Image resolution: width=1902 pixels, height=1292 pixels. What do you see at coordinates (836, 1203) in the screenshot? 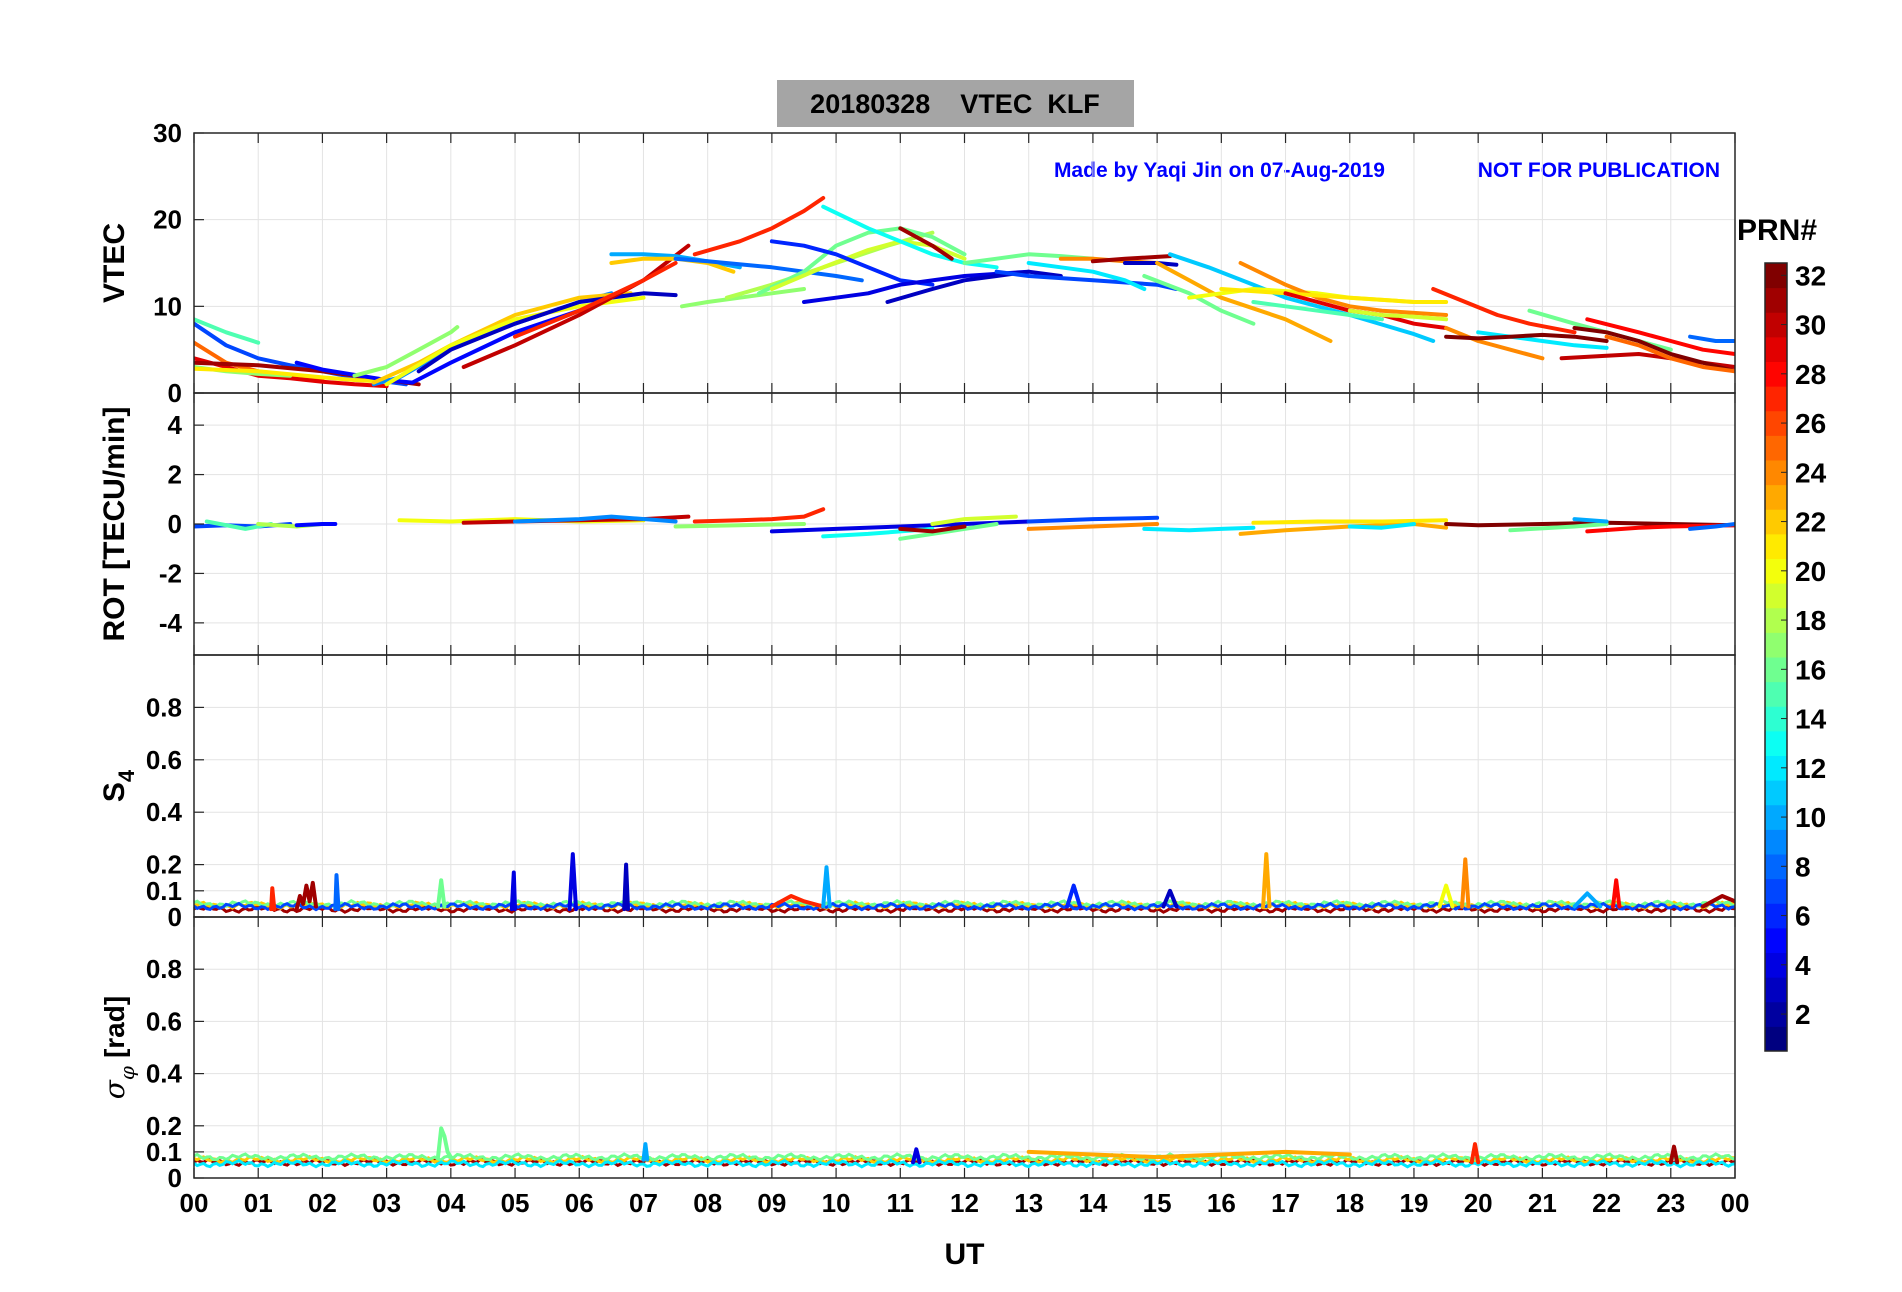
I see `x-tick-label: 10` at bounding box center [836, 1203].